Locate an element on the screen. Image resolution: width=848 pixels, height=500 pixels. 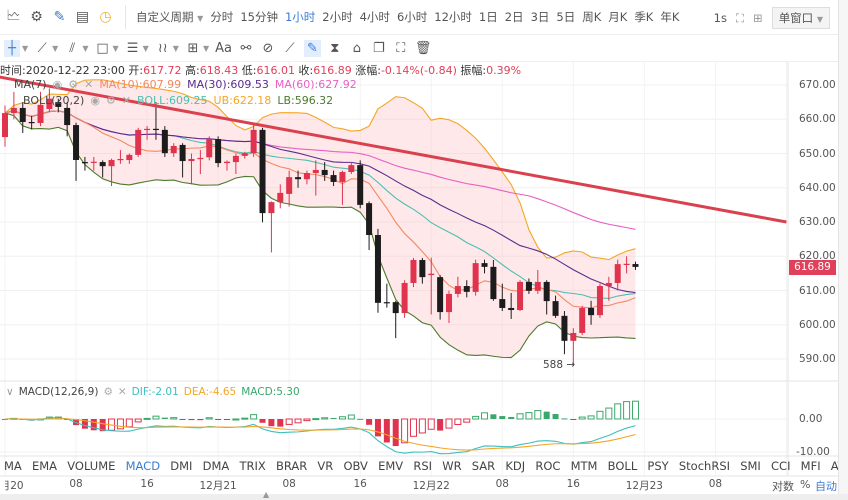
link-icon: ⊘ is located at coordinates (268, 48).